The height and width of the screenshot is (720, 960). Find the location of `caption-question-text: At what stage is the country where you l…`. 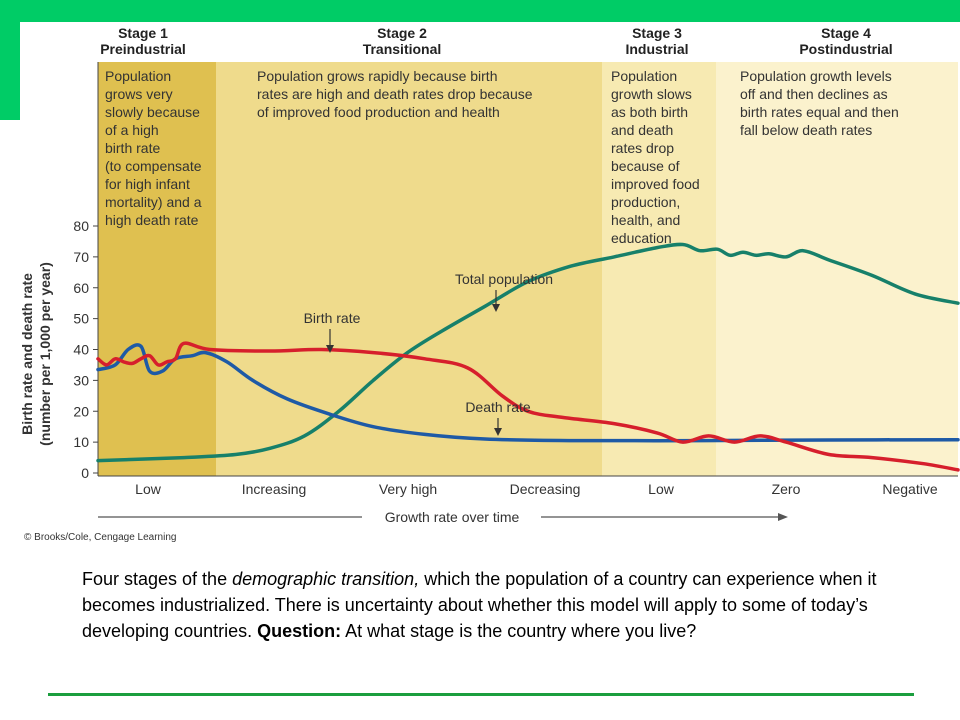

caption-question-text: At what stage is the country where you l… is located at coordinates (519, 631).